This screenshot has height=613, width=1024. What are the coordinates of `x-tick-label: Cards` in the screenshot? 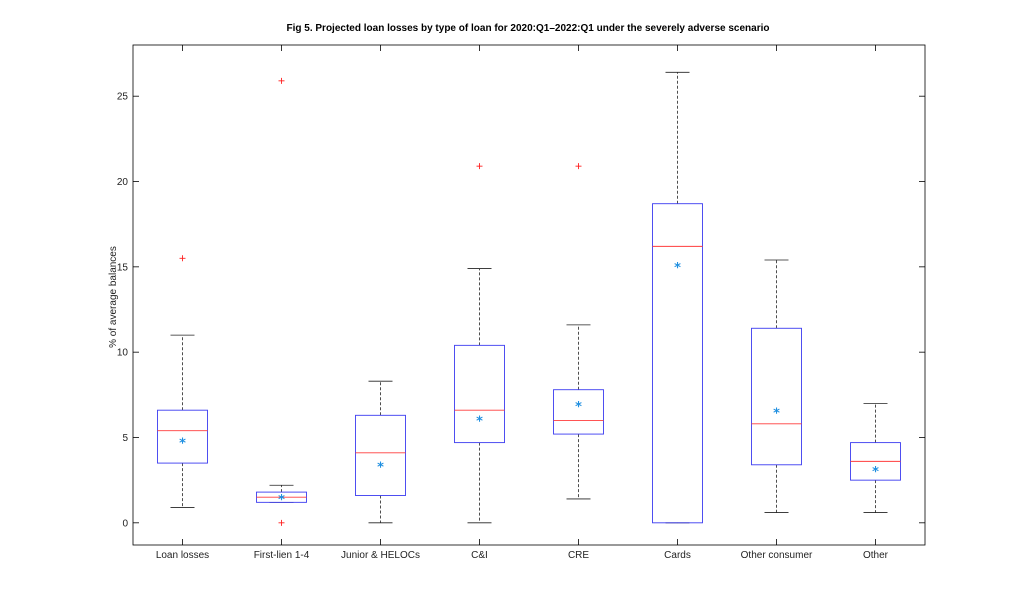 It's located at (677, 555).